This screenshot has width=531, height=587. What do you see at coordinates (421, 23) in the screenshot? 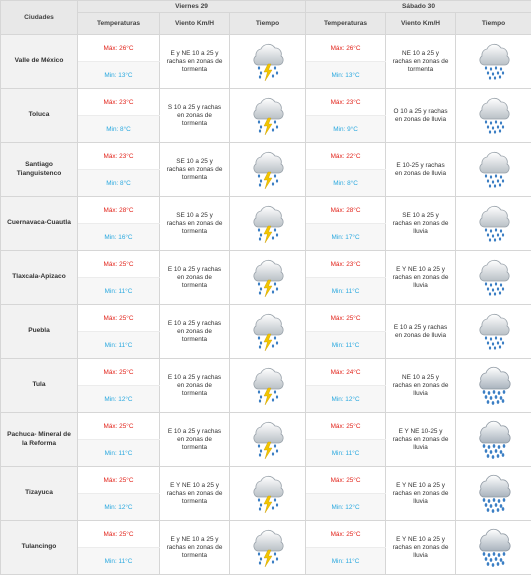
I see `day2-wind-header: Viento Km/H` at bounding box center [421, 23].